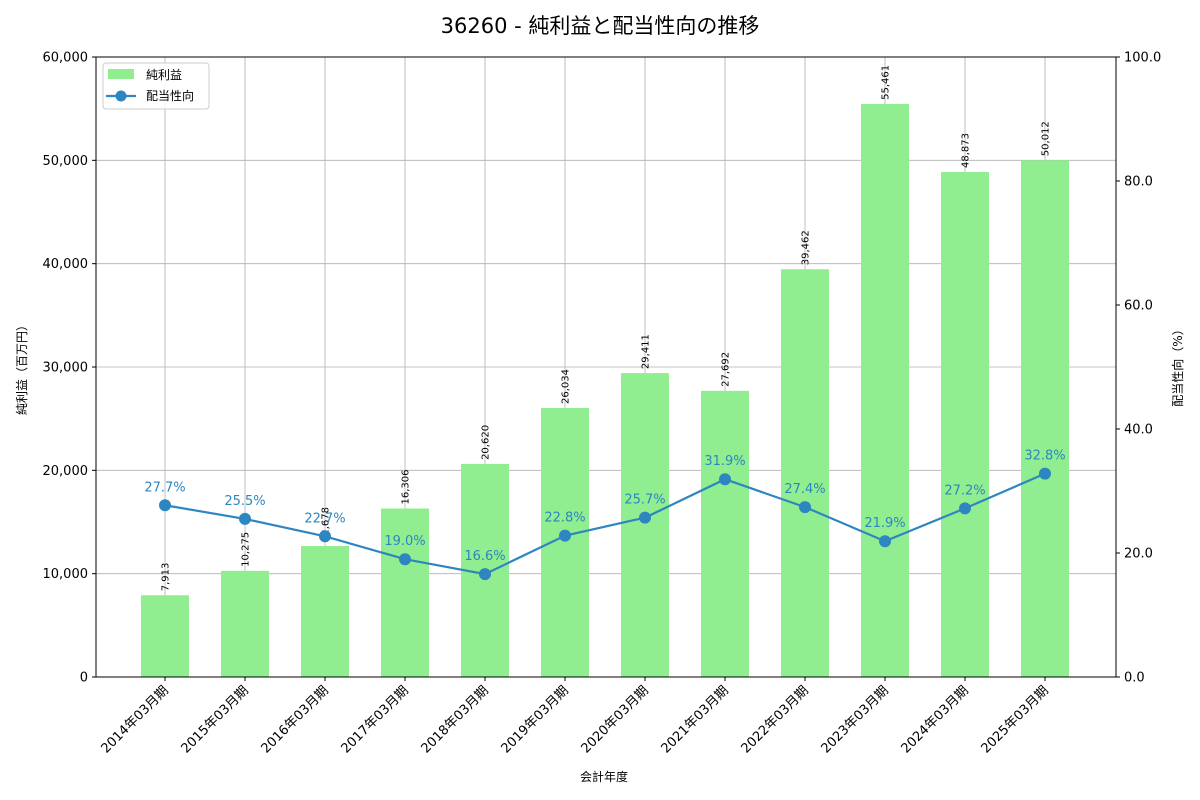 This screenshot has width=1200, height=800. What do you see at coordinates (1138, 182) in the screenshot?
I see `y2-tick-label: 80.0` at bounding box center [1138, 182].